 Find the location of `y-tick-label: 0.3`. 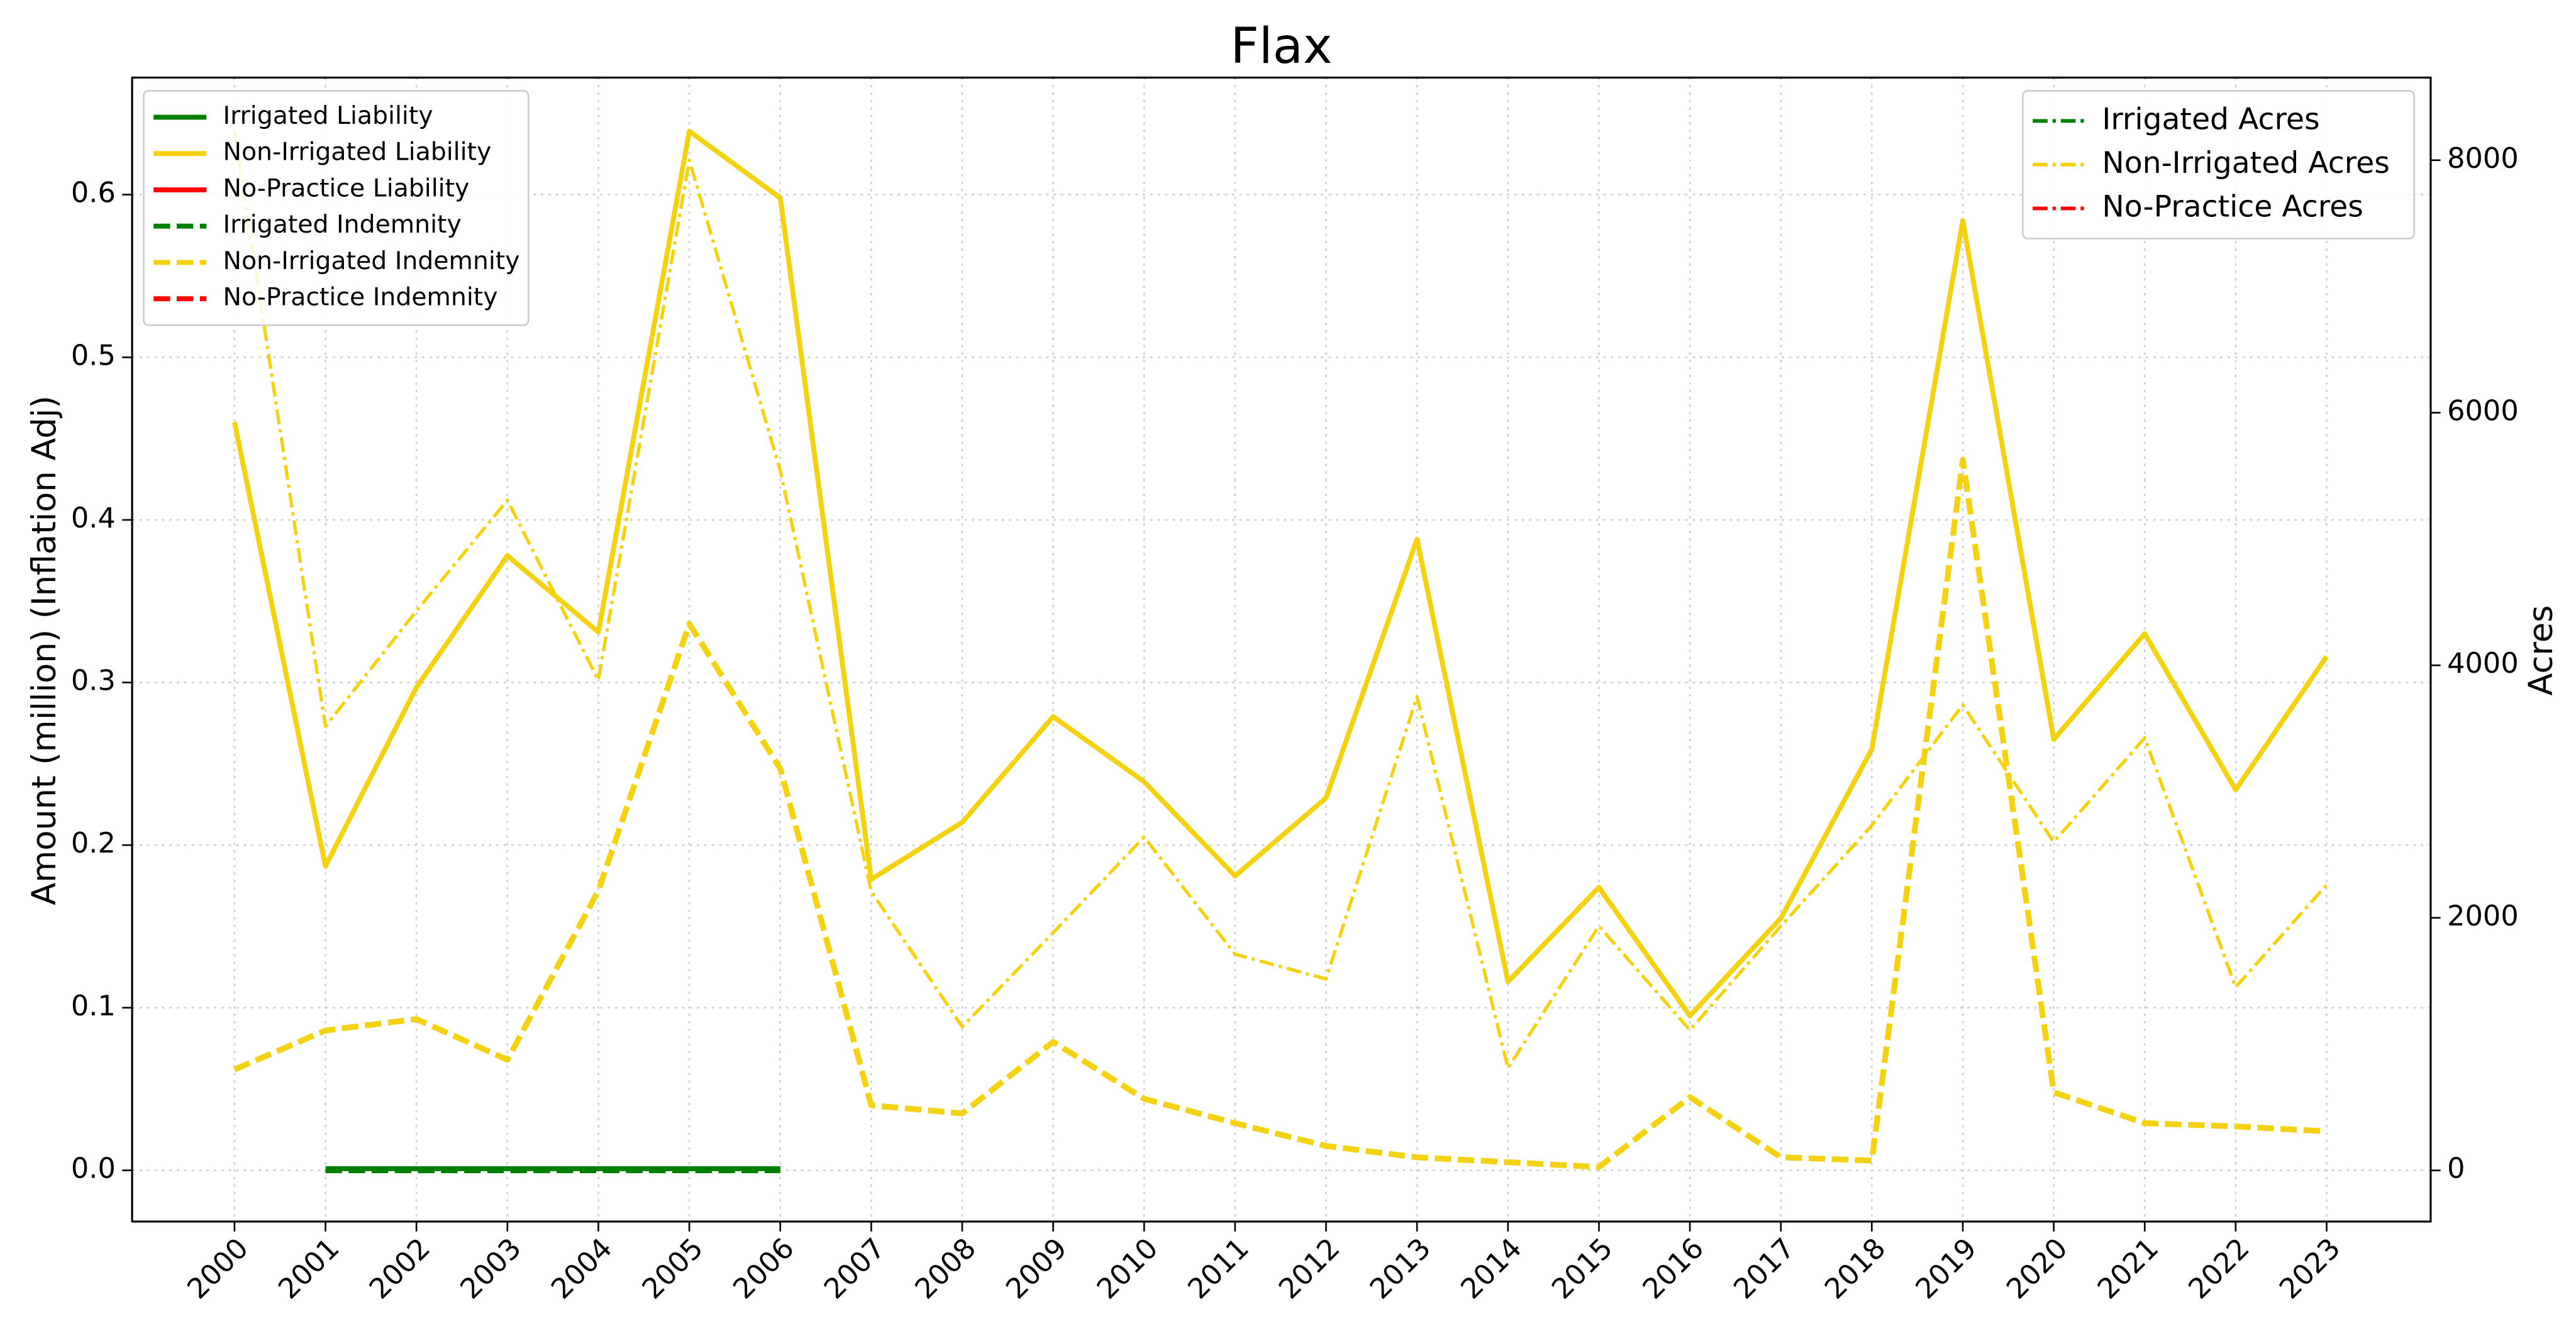

y-tick-label: 0.3 is located at coordinates (93, 681).